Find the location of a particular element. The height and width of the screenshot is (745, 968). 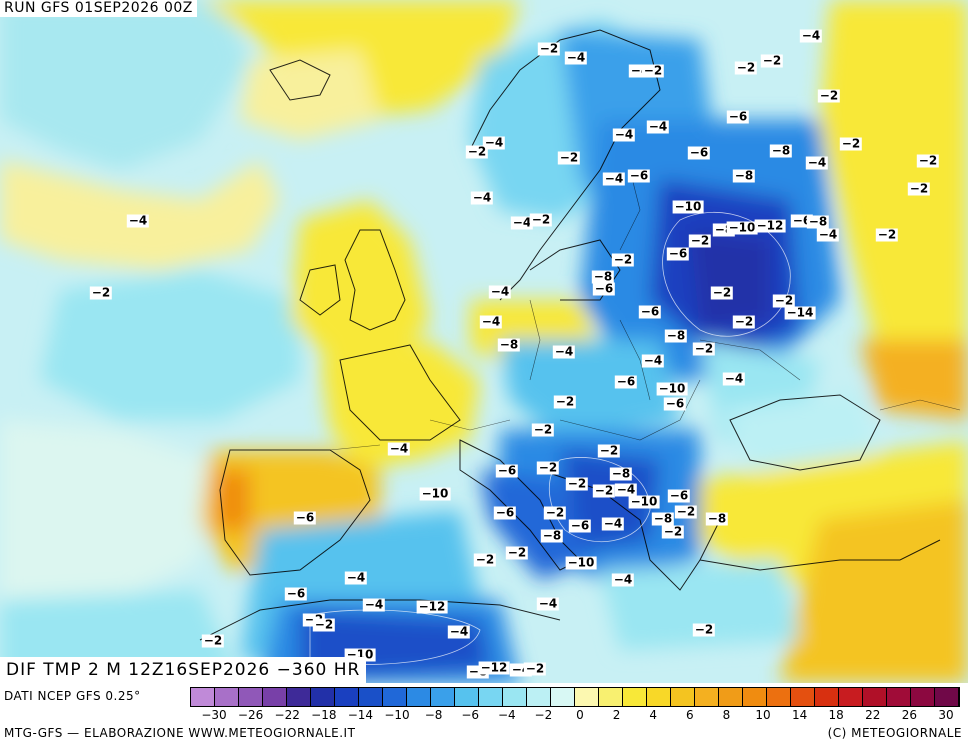

copyright-label: (C) METEOGIORNALE is located at coordinates (894, 733).